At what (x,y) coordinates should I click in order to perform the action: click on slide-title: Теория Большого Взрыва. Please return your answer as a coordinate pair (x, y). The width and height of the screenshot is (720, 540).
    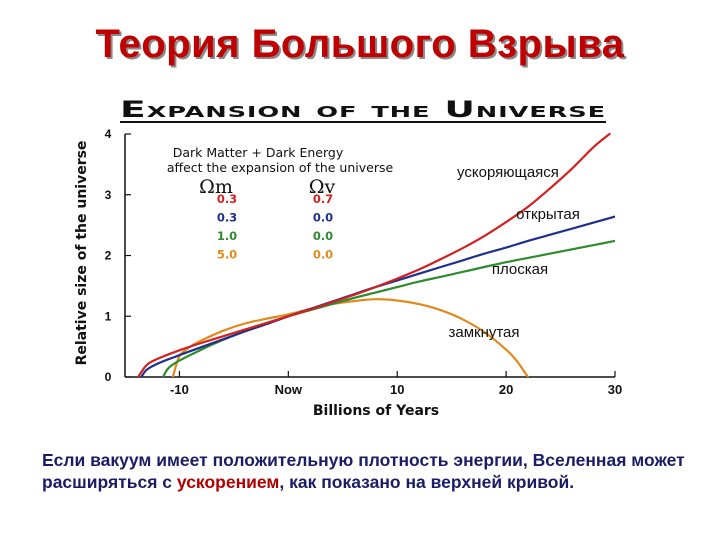
    Looking at the image, I should click on (360, 44).